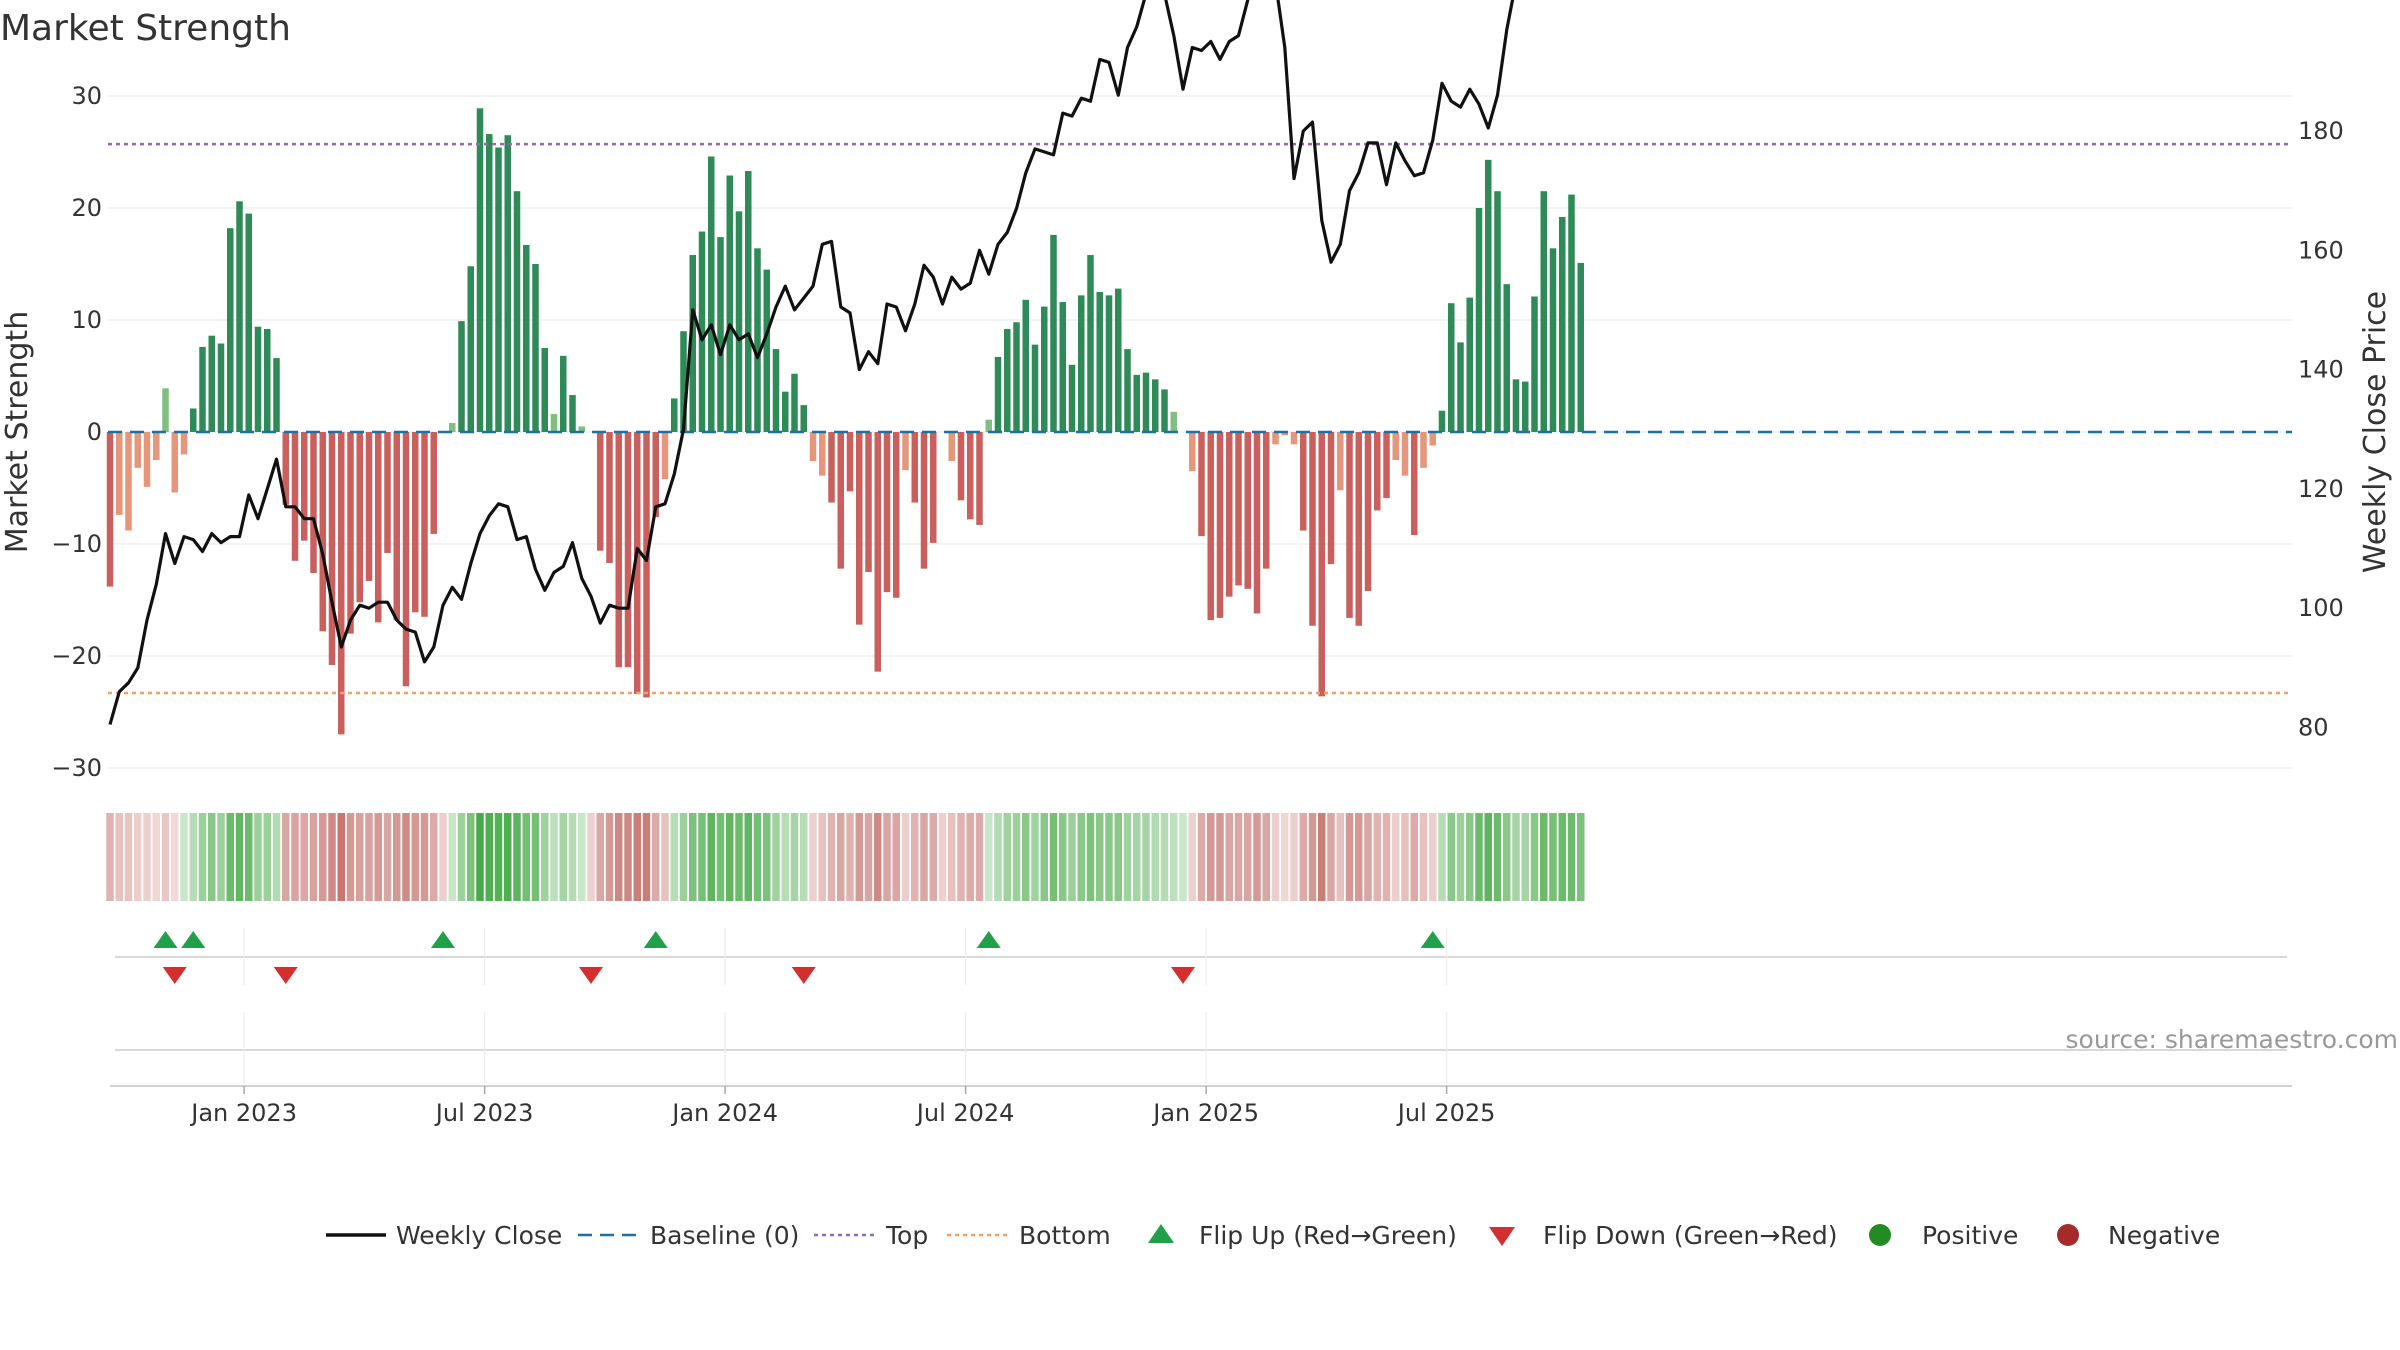 The image size is (2400, 1350). What do you see at coordinates (94, 432) in the screenshot?
I see `left-tick-label-3: 0` at bounding box center [94, 432].